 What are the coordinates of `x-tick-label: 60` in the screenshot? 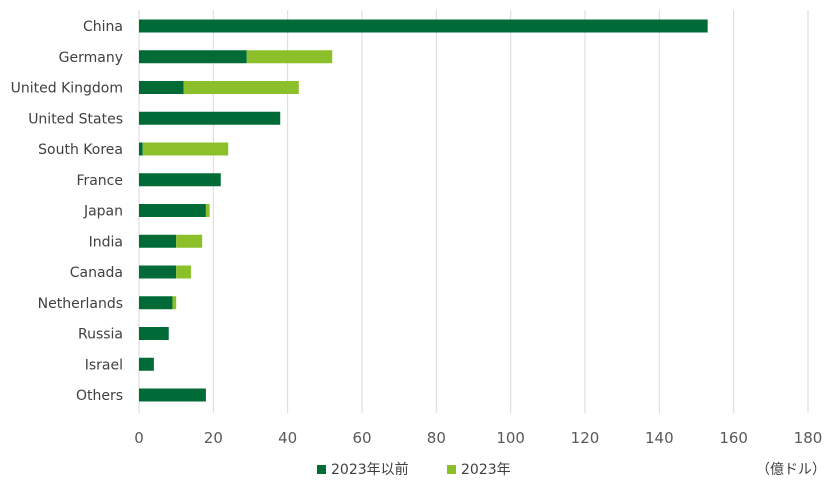 It's located at (361, 438).